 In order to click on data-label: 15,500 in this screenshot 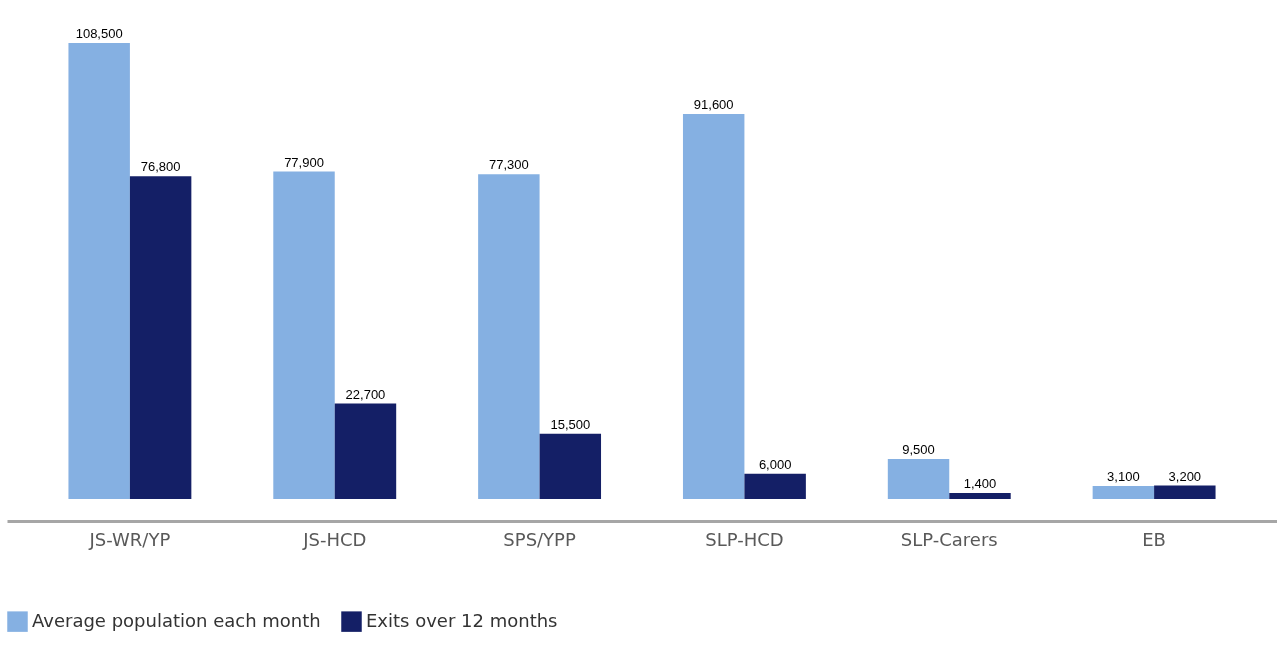, I will do `click(570, 424)`.